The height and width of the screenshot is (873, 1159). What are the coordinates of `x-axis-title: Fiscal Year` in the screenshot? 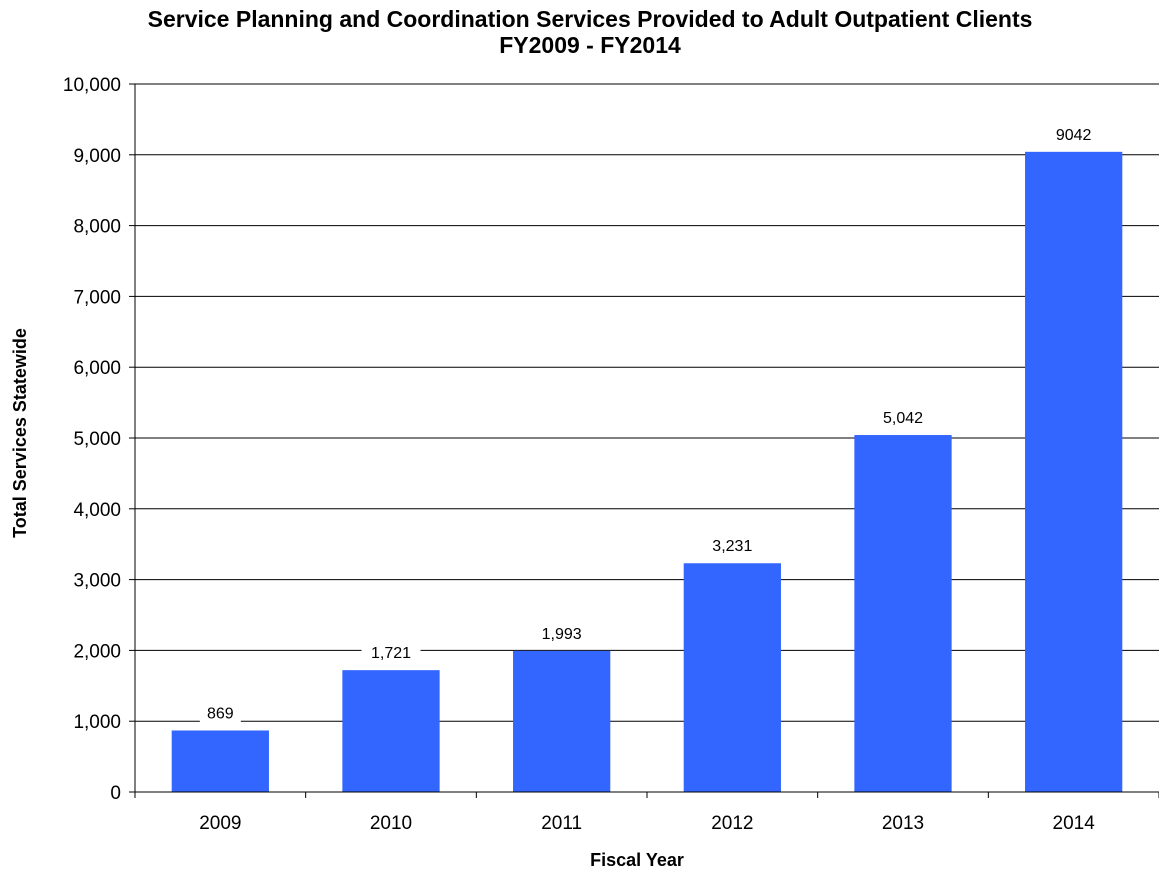 It's located at (637, 860).